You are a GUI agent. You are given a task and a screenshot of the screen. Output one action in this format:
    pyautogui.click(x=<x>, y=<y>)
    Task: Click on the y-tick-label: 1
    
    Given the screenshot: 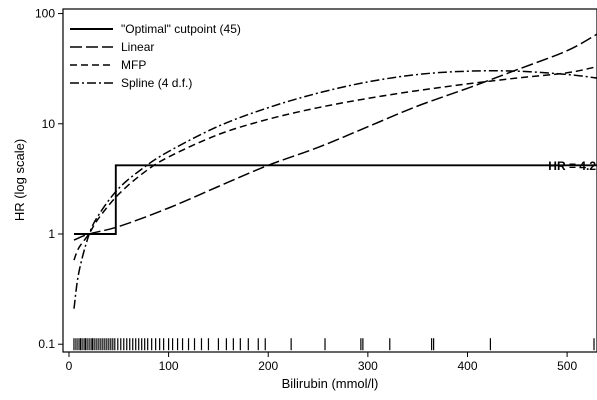 What is the action you would take?
    pyautogui.click(x=51, y=234)
    